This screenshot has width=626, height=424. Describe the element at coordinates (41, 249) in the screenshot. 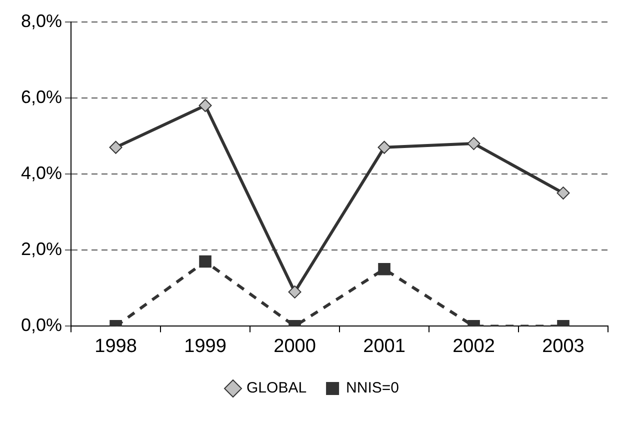

I see `y-tick-label: 2,0%` at that location.